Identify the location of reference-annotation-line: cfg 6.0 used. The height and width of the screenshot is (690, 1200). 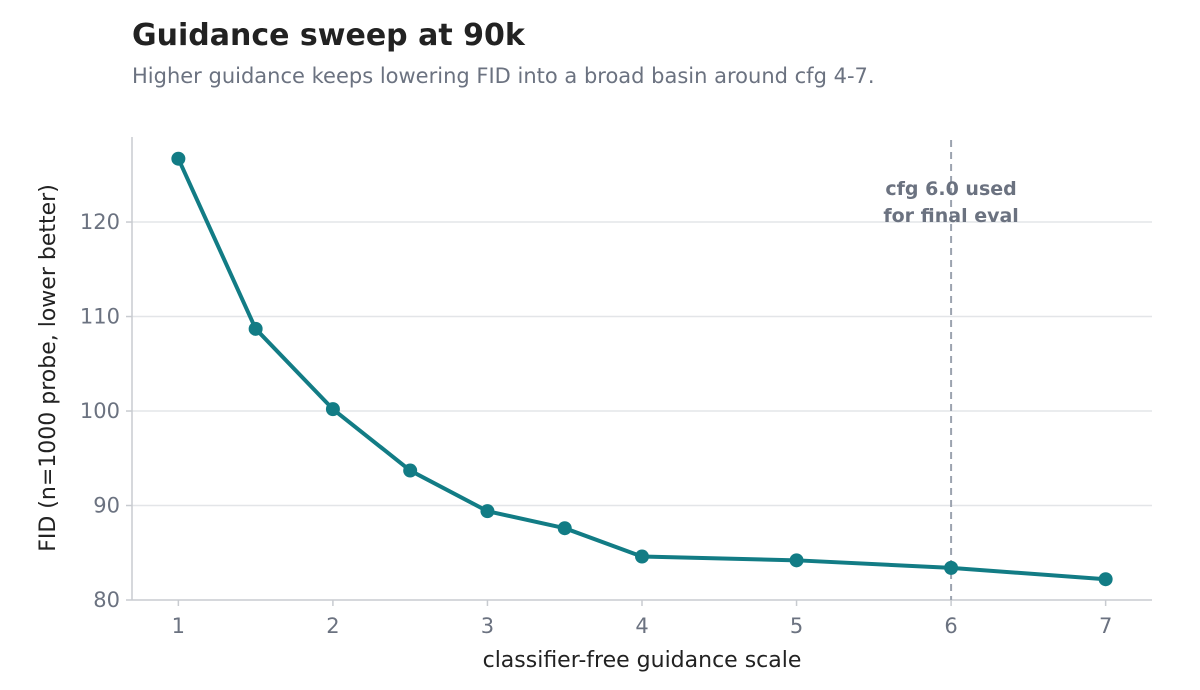
(950, 189).